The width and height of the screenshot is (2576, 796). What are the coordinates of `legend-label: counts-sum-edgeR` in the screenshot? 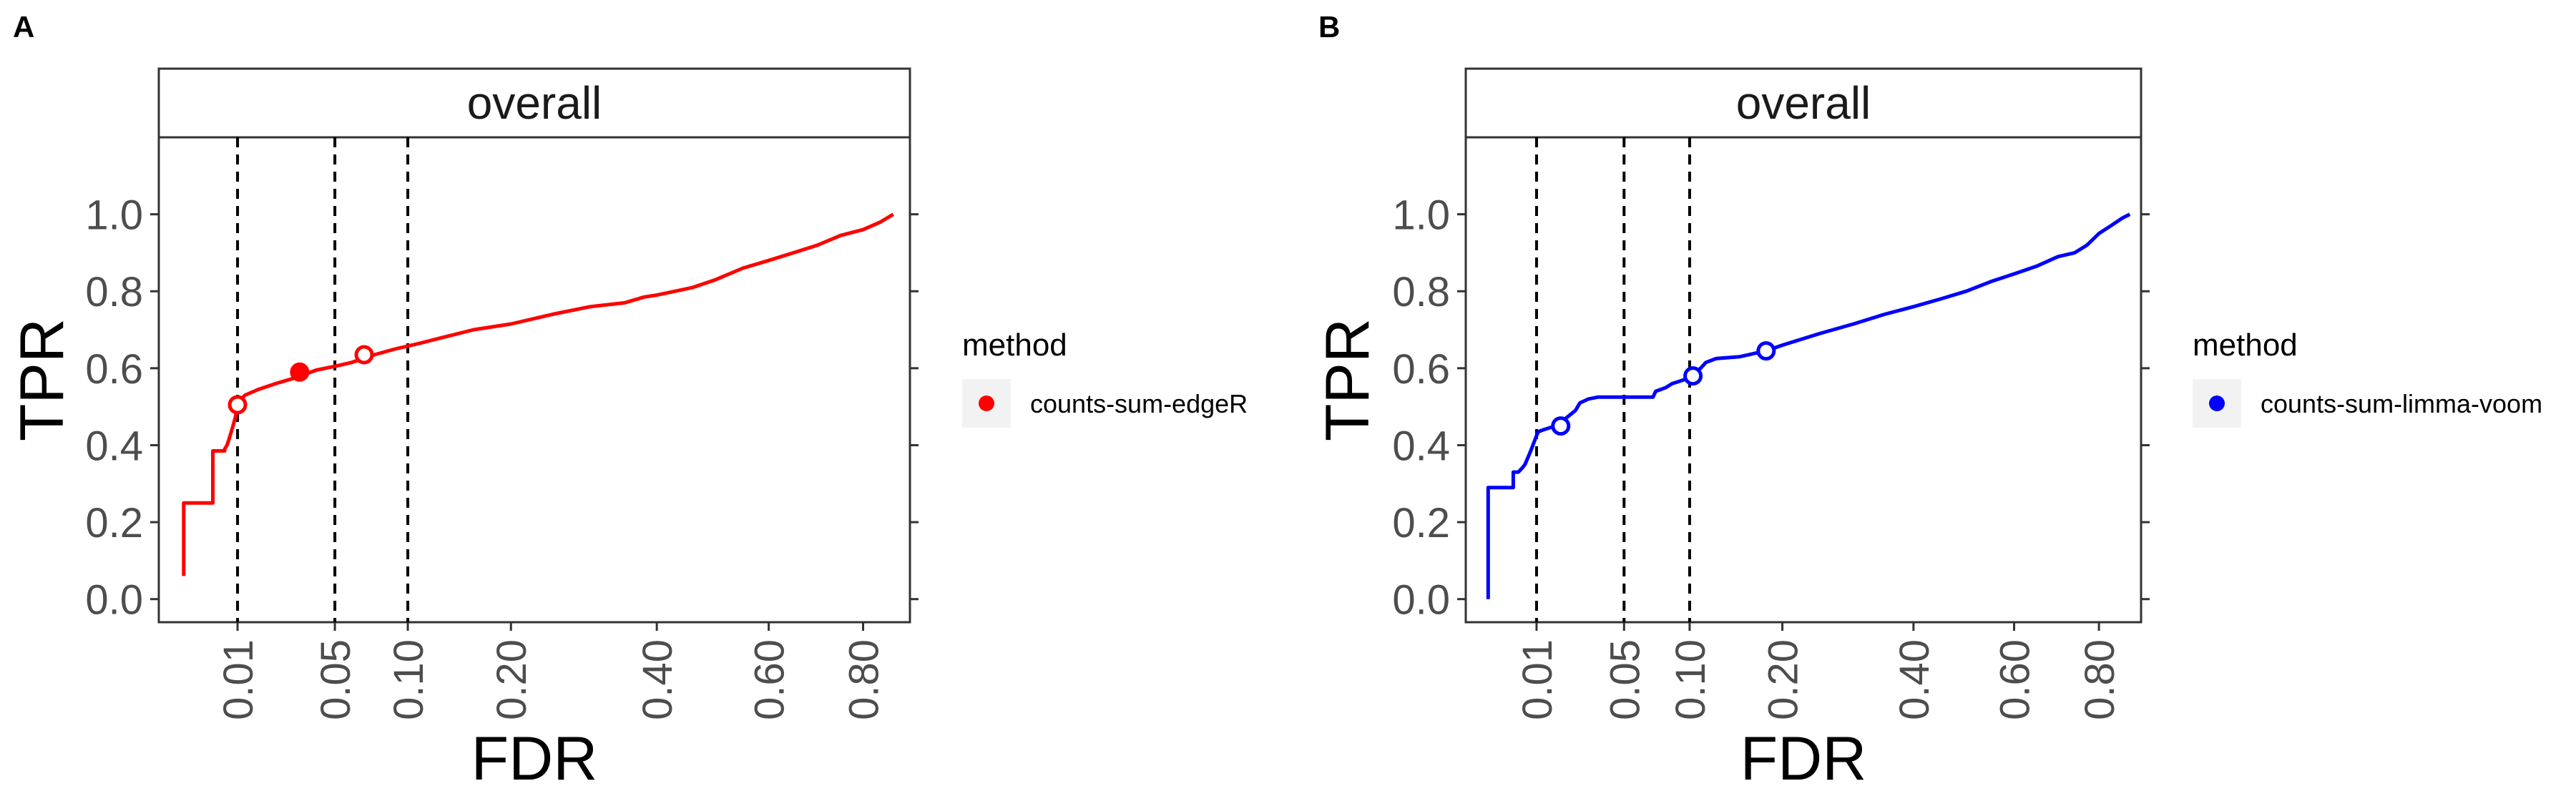 It's located at (1139, 403).